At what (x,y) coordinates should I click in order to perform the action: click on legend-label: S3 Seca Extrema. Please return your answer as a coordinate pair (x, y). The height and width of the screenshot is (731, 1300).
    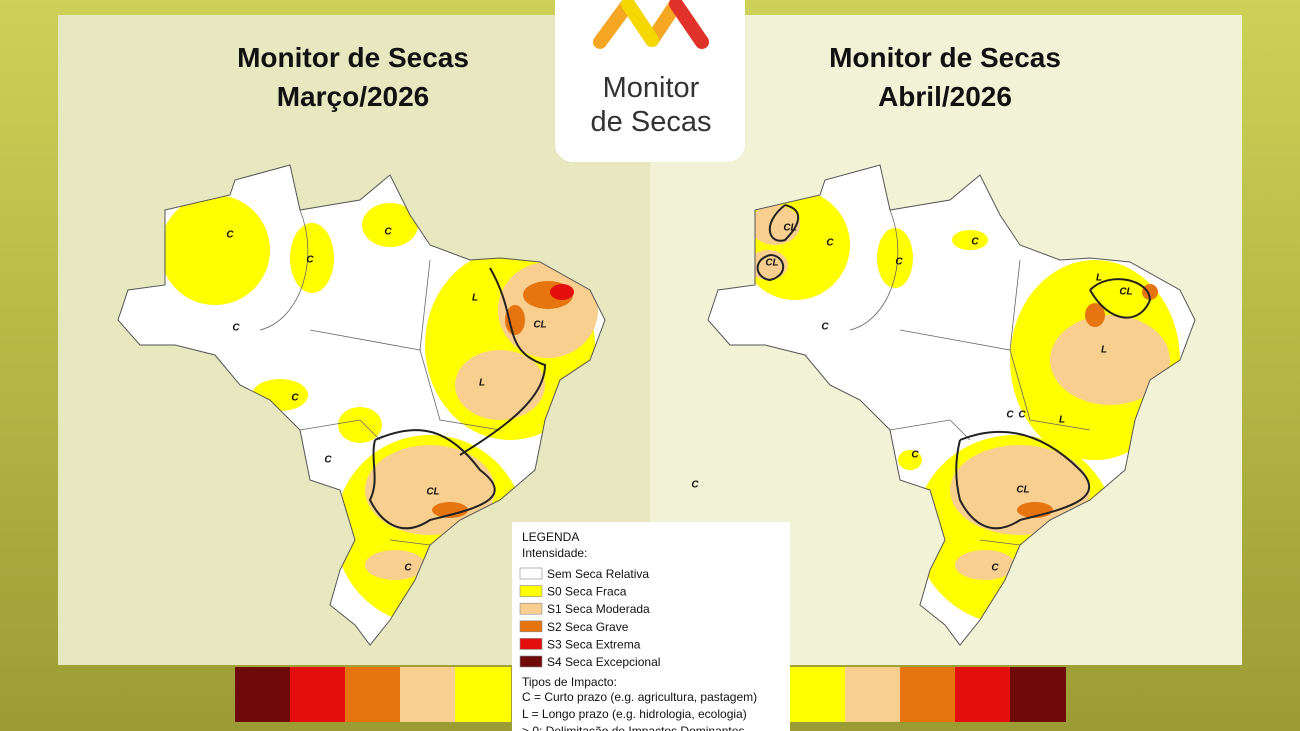
    Looking at the image, I should click on (594, 644).